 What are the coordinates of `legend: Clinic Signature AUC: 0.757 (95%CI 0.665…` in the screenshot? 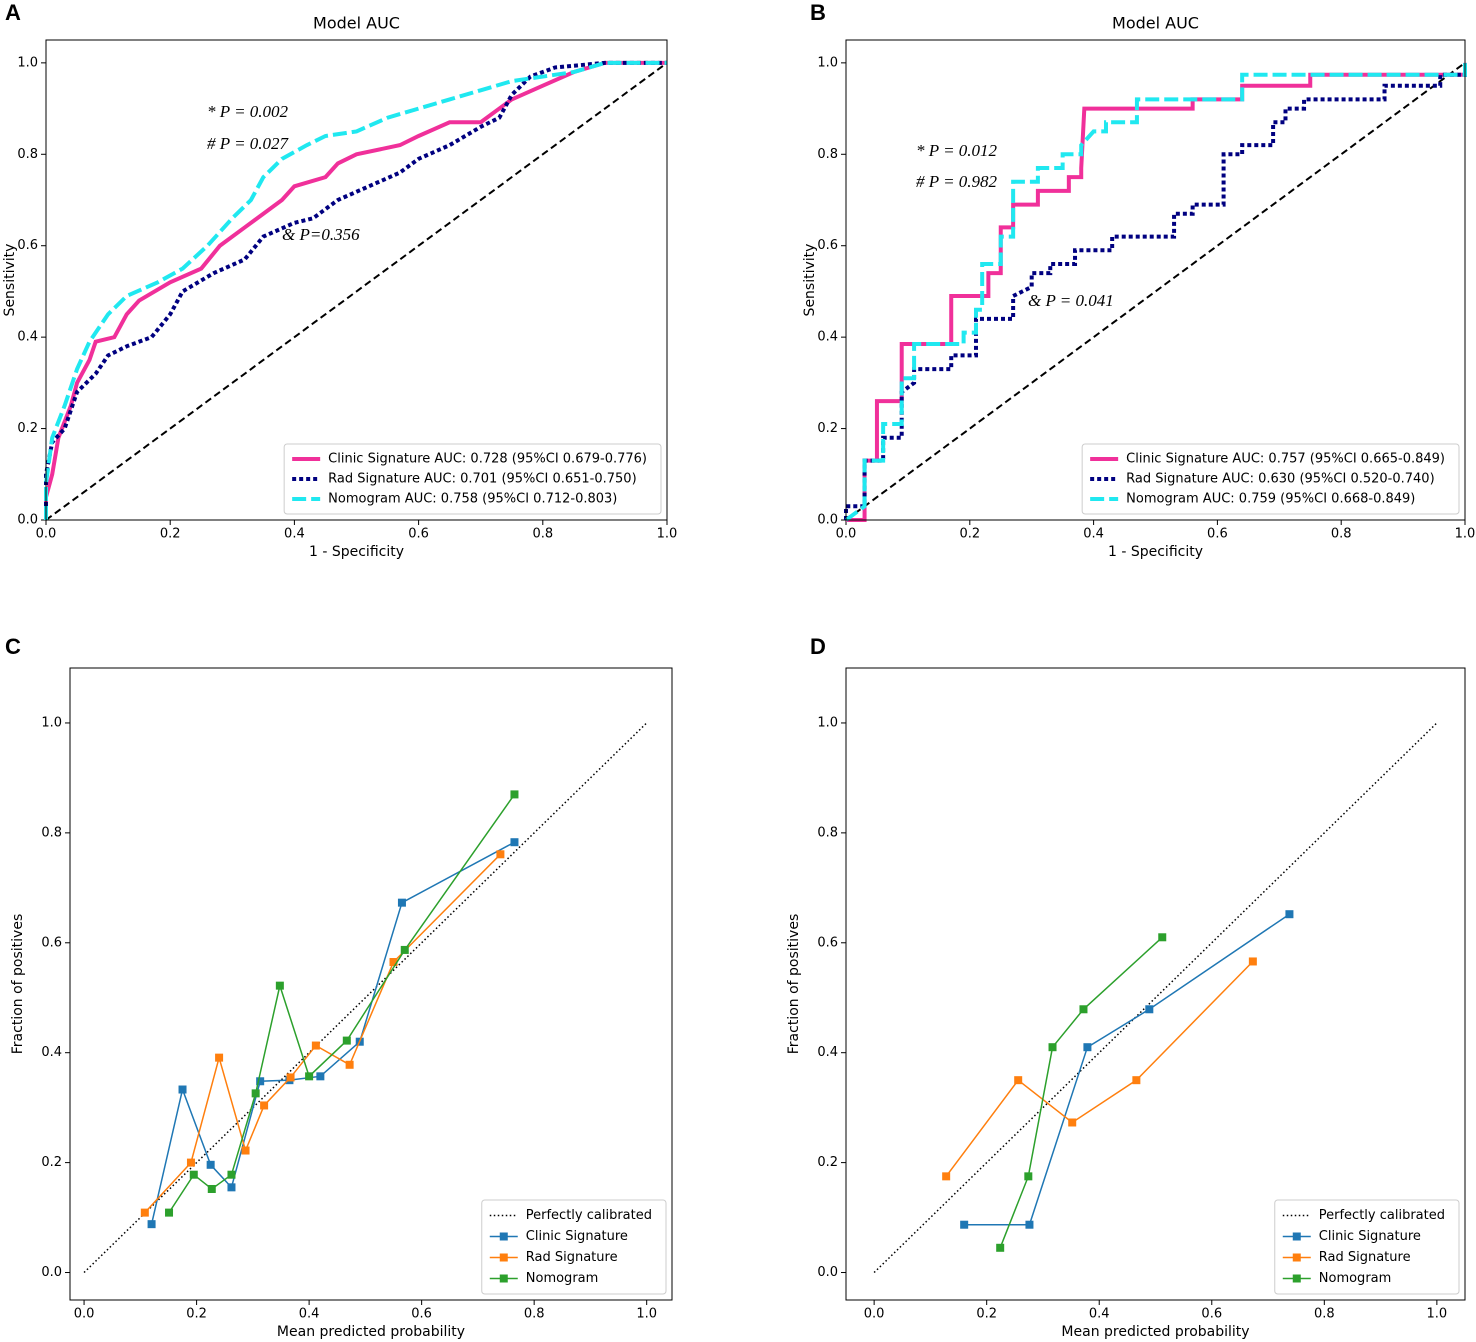 It's located at (1270, 479).